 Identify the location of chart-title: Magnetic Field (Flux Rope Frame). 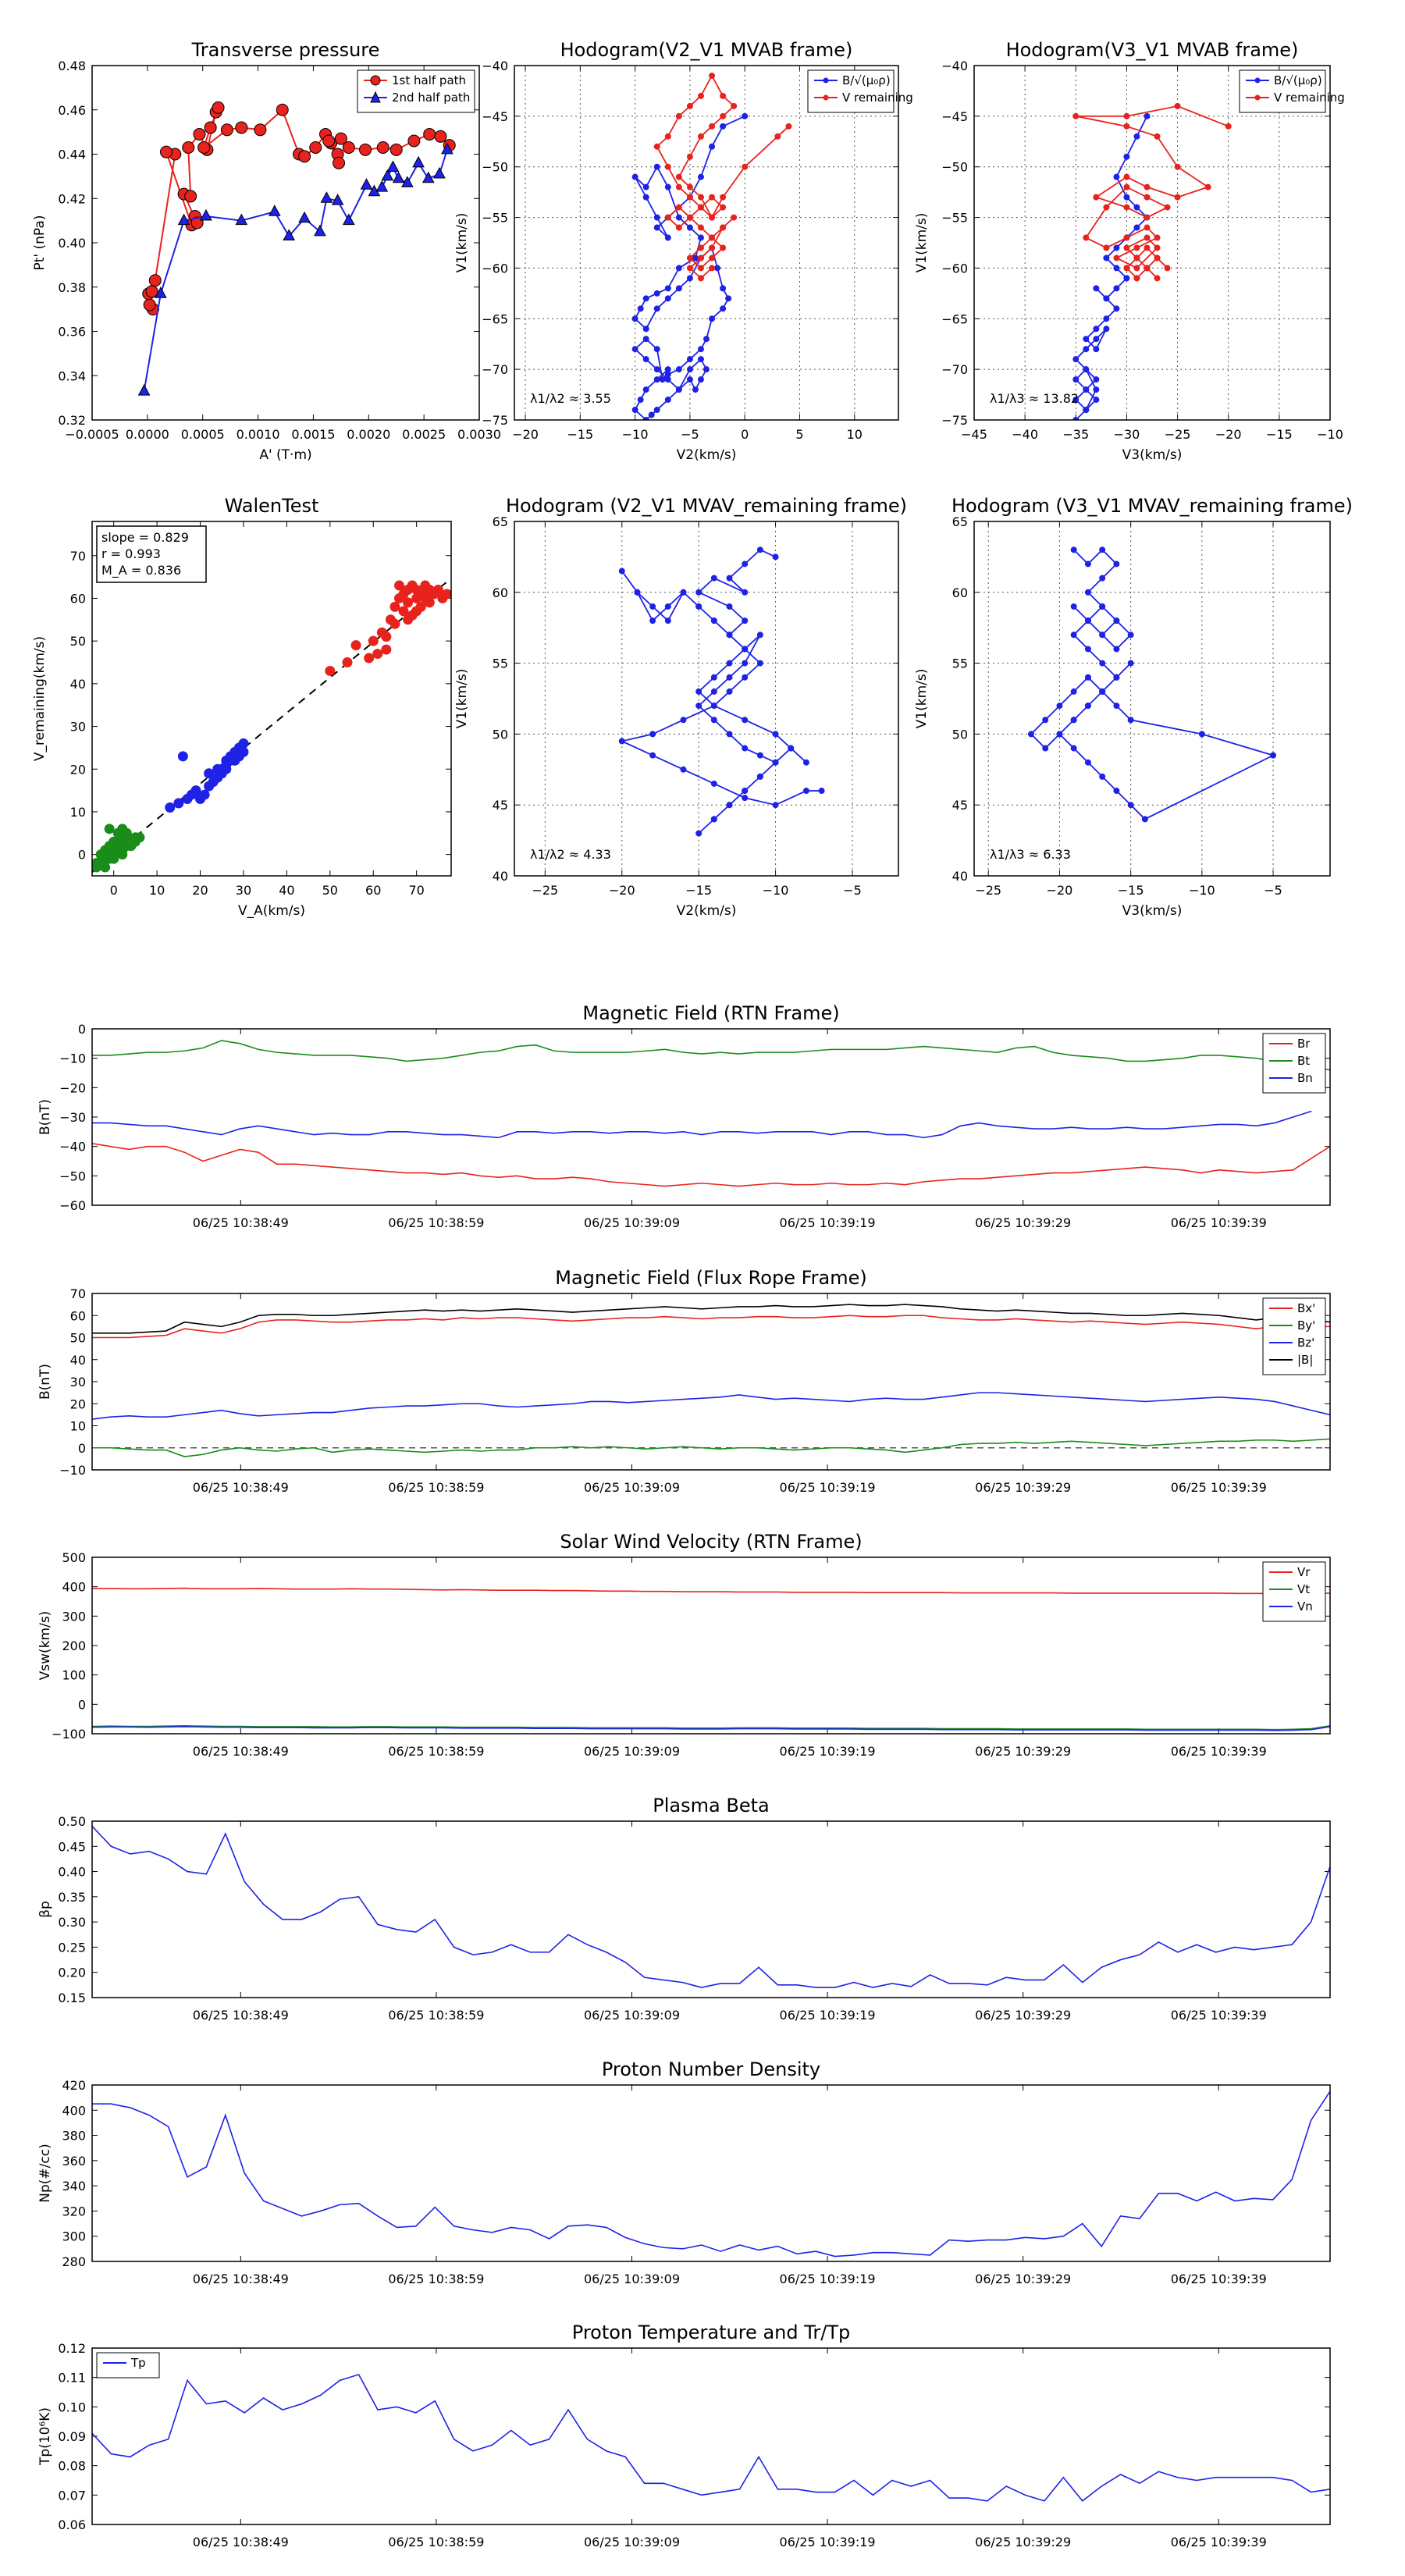
(711, 1278).